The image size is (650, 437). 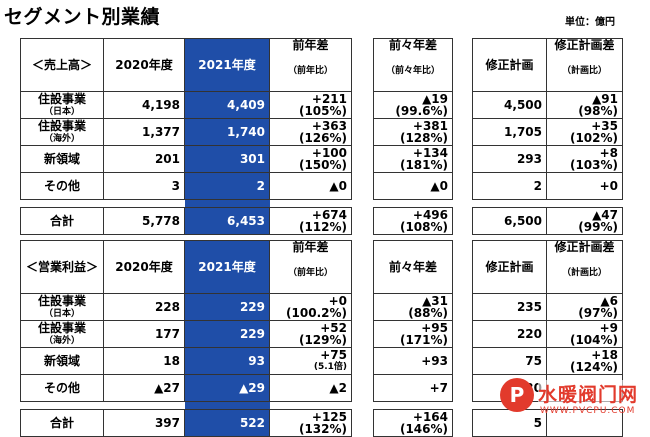 What do you see at coordinates (413, 361) in the screenshot?
I see `table-cell: +93` at bounding box center [413, 361].